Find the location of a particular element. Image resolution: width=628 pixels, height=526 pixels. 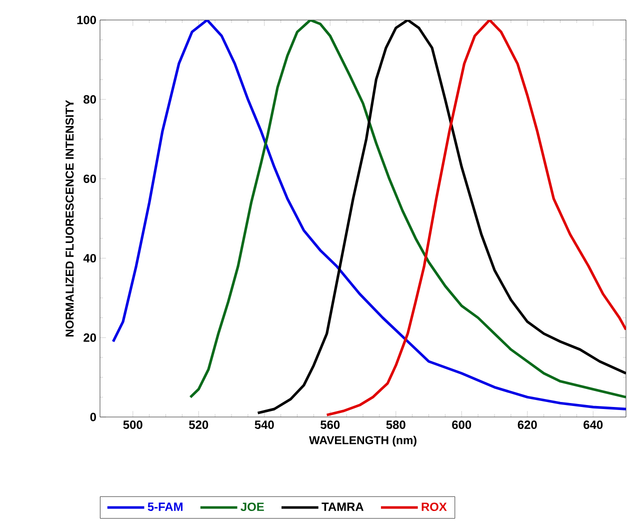

legend-label: 5-FAM is located at coordinates (165, 506).